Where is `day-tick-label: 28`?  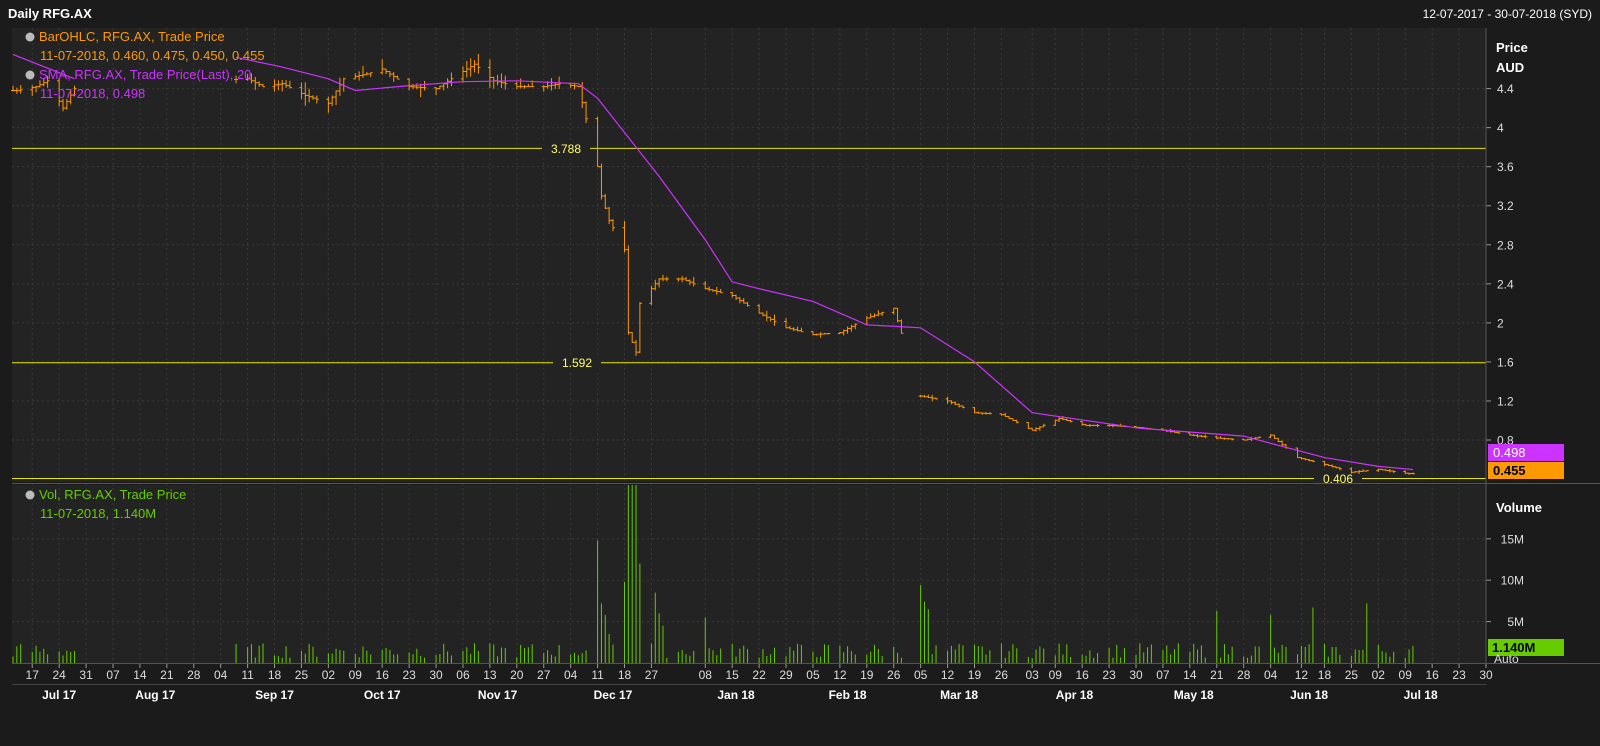
day-tick-label: 28 is located at coordinates (1244, 675).